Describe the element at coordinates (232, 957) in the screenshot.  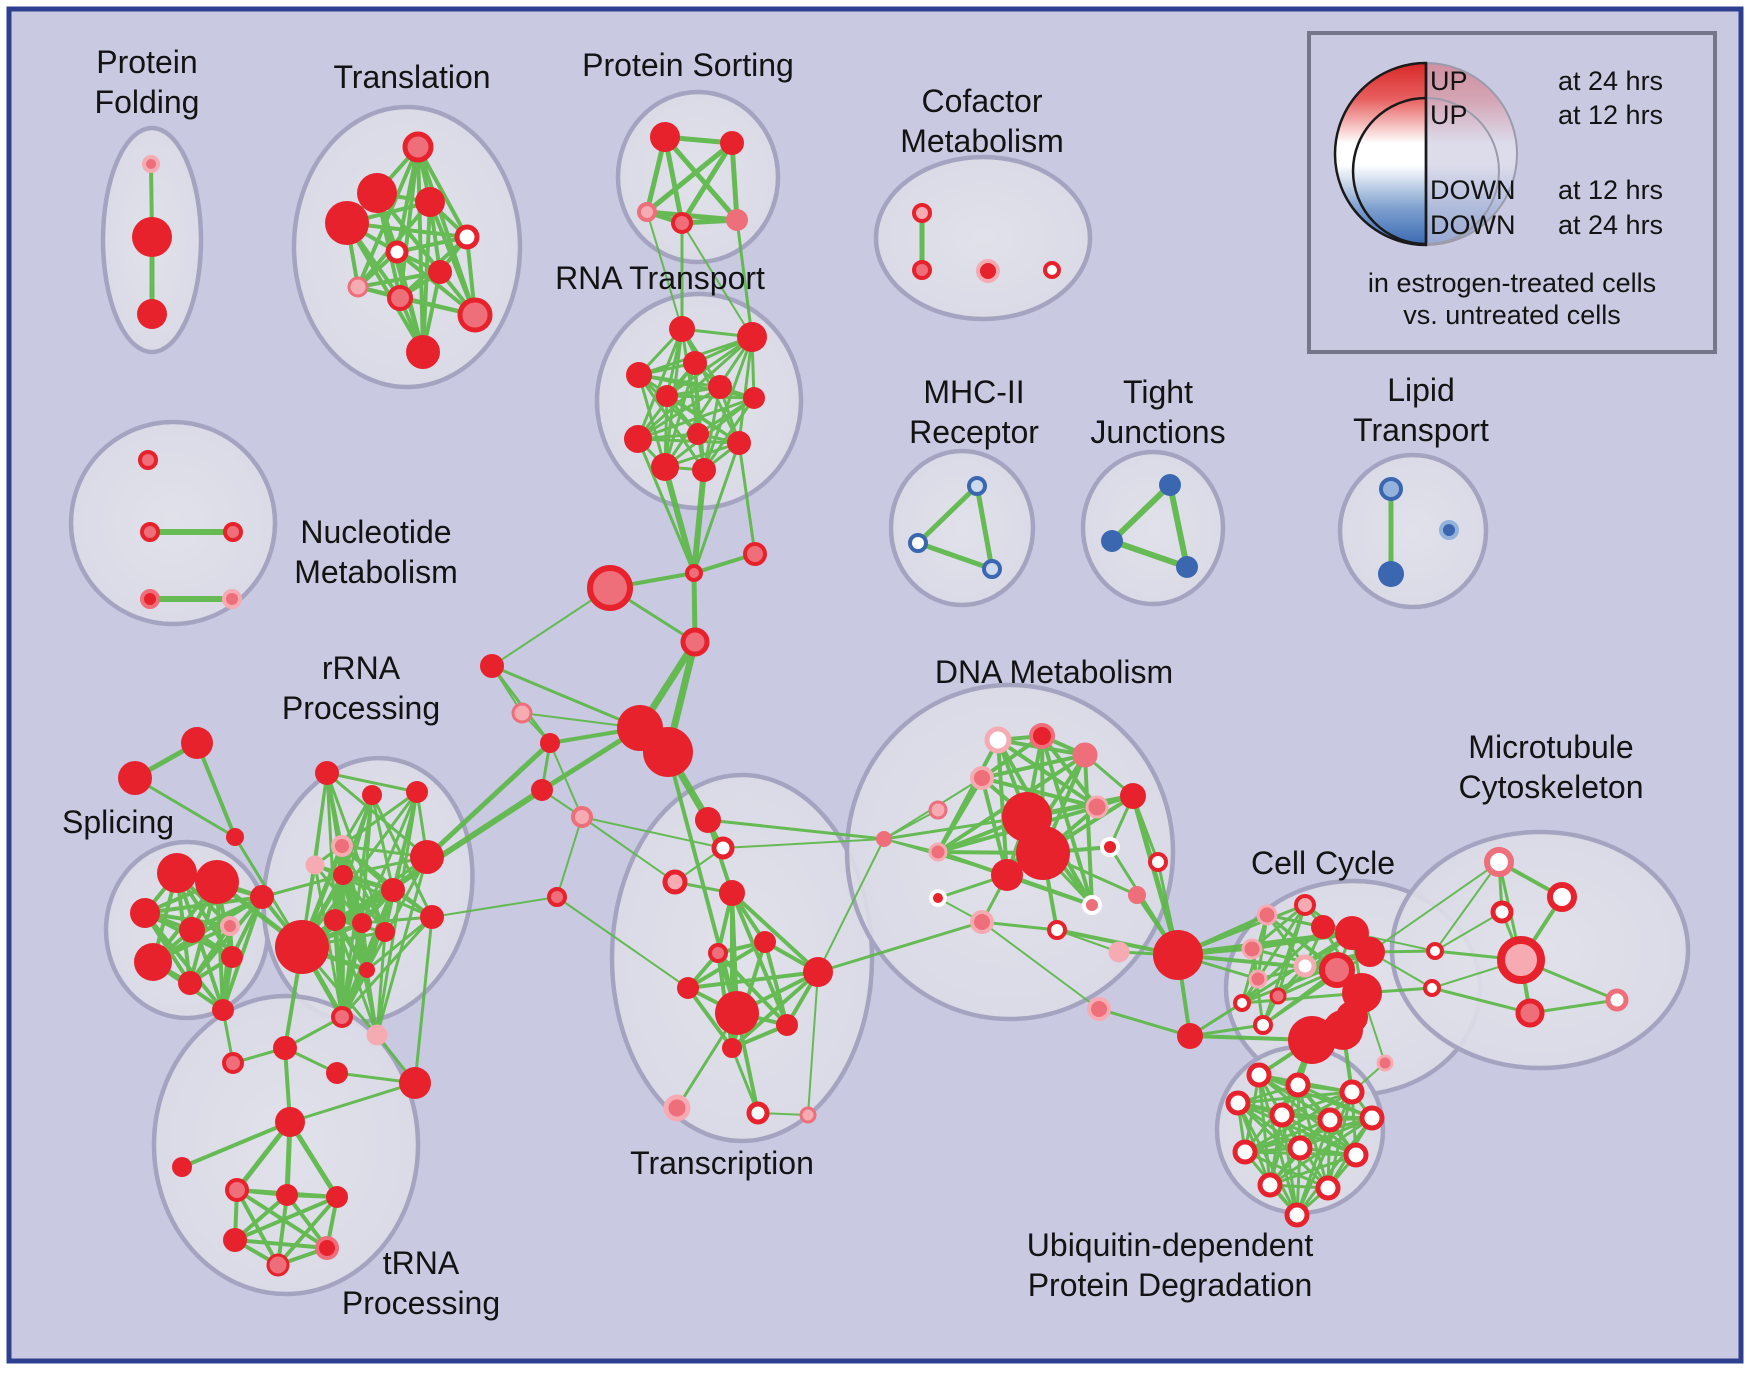
I see `gene-node-p8` at that location.